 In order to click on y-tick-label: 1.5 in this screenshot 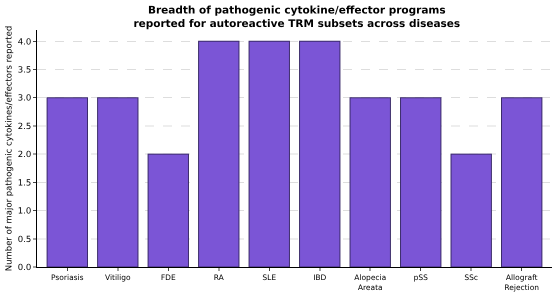, I will do `click(25, 183)`.